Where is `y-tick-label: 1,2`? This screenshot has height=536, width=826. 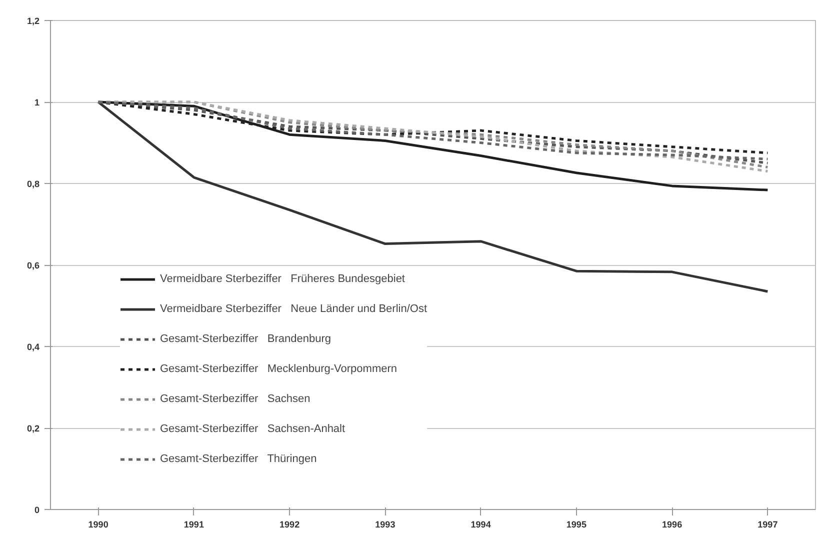 y-tick-label: 1,2 is located at coordinates (33, 21).